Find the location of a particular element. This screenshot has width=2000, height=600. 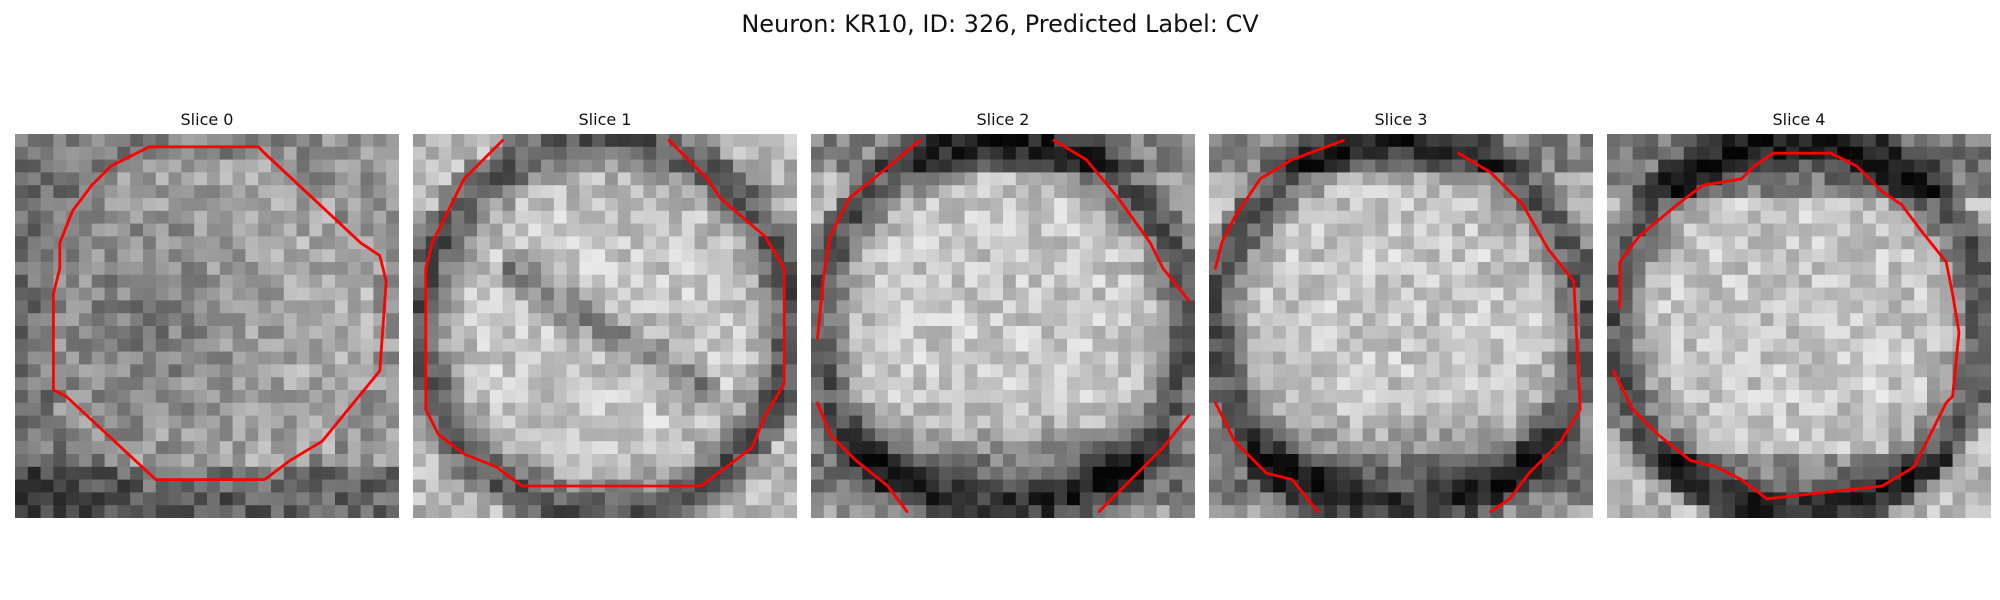

slice-title: Slice 0 is located at coordinates (207, 119).